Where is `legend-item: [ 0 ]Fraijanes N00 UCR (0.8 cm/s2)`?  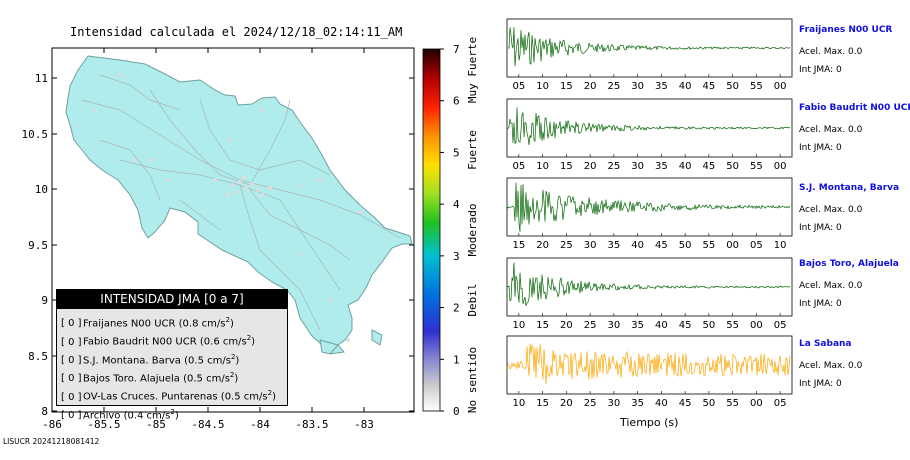
legend-item: [ 0 ]Fraijanes N00 UCR (0.8 cm/s2) is located at coordinates (147, 323).